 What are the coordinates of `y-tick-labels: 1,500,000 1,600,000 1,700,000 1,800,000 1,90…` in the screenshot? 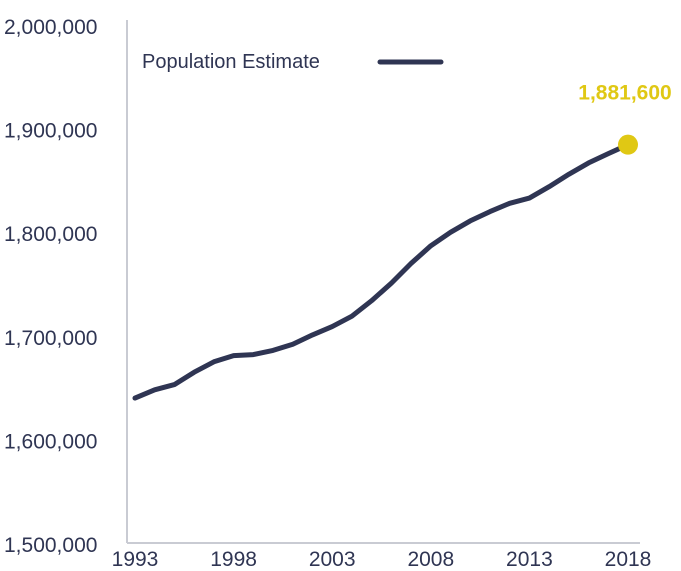 It's located at (50, 286).